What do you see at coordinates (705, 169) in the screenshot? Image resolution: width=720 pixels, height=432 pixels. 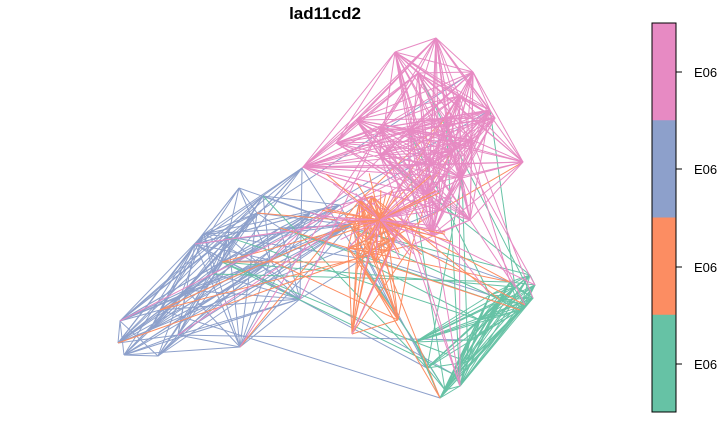 I see `legend-label-2: E06` at bounding box center [705, 169].